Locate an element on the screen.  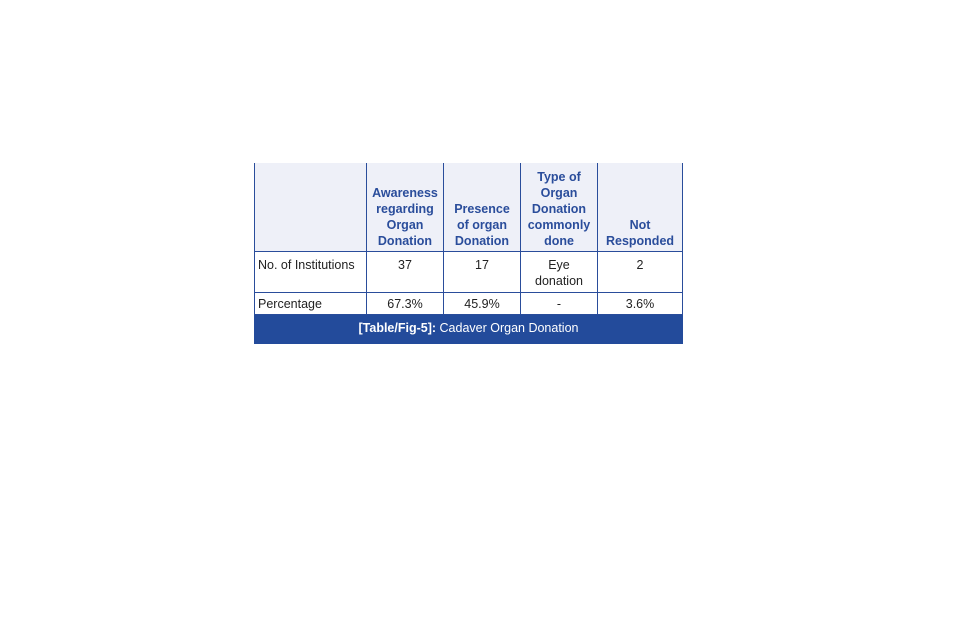
table-row: No. of Institutions 37 17 Eye donation 2 is located at coordinates (468, 272).